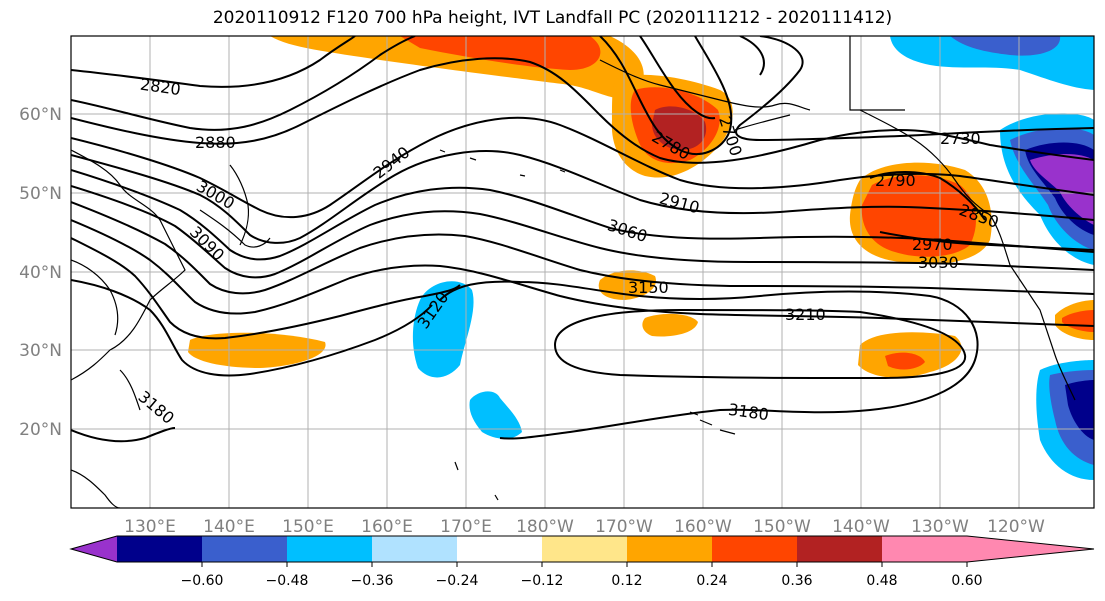 The height and width of the screenshot is (601, 1105). Describe the element at coordinates (466, 527) in the screenshot. I see `lon-label: 170°E` at that location.